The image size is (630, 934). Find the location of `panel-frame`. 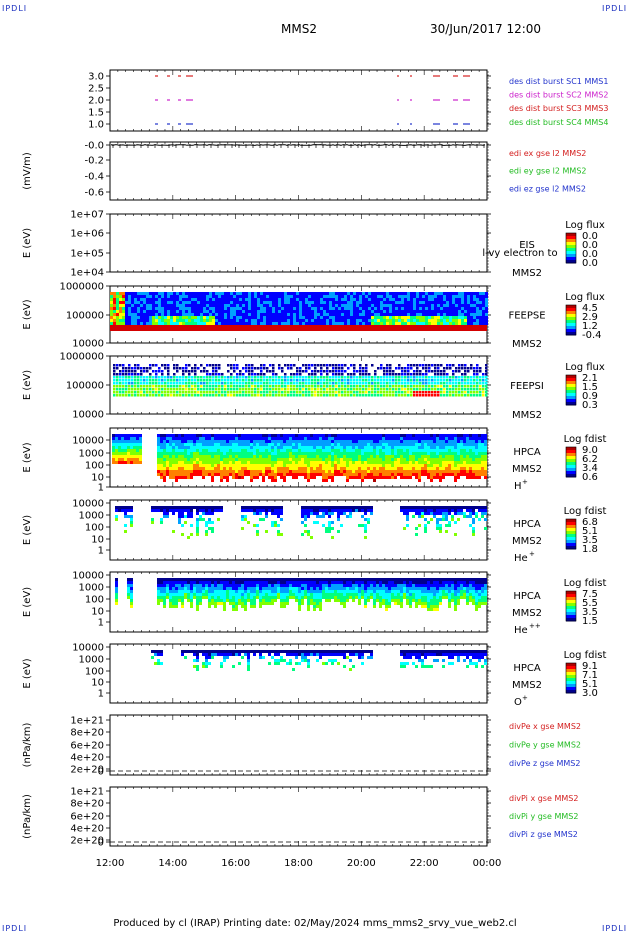

panel-frame is located at coordinates (298, 100).